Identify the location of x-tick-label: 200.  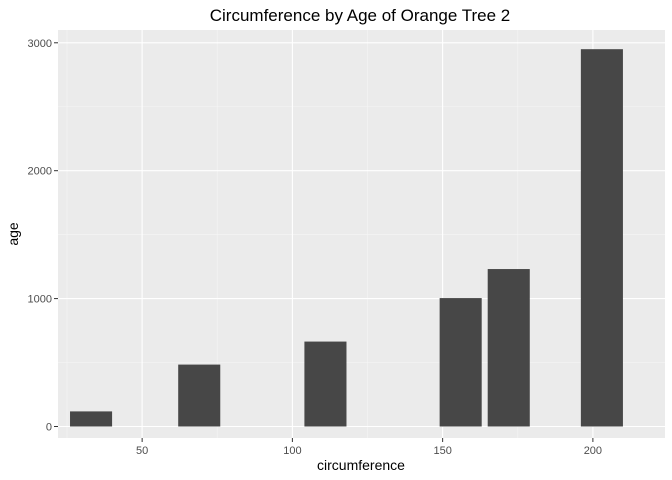
(593, 451).